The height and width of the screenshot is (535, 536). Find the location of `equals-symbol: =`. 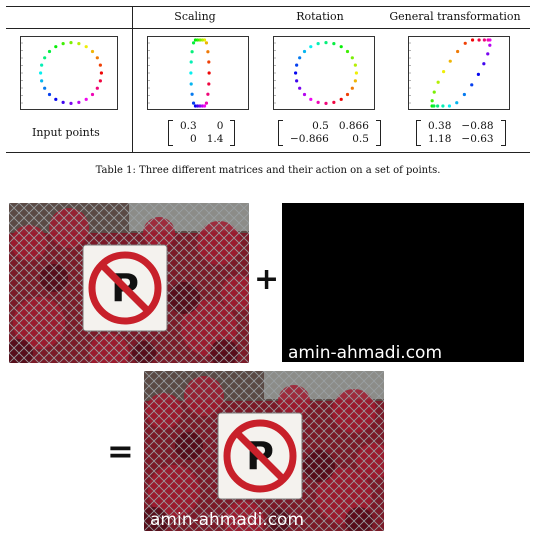

equals-symbol: = is located at coordinates (120, 451).